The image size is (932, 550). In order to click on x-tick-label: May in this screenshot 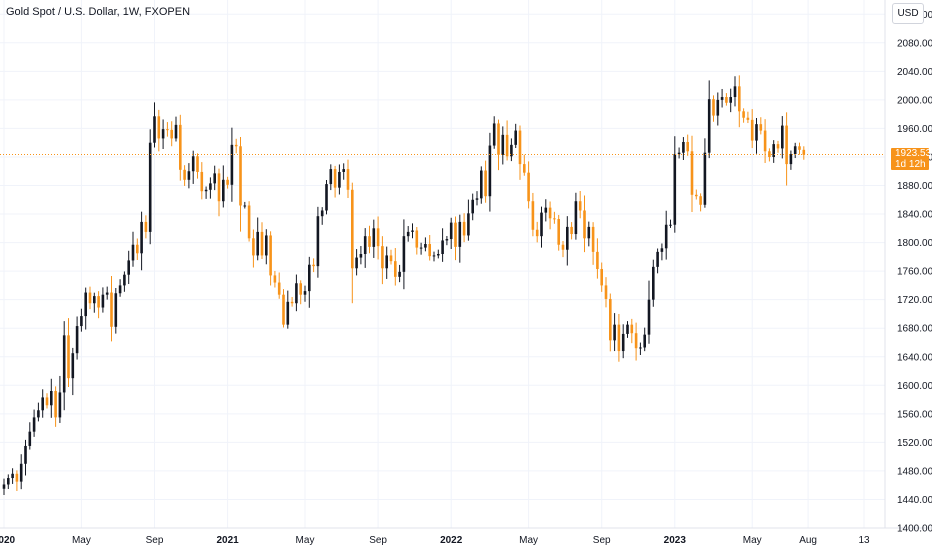, I will do `click(81, 540)`.